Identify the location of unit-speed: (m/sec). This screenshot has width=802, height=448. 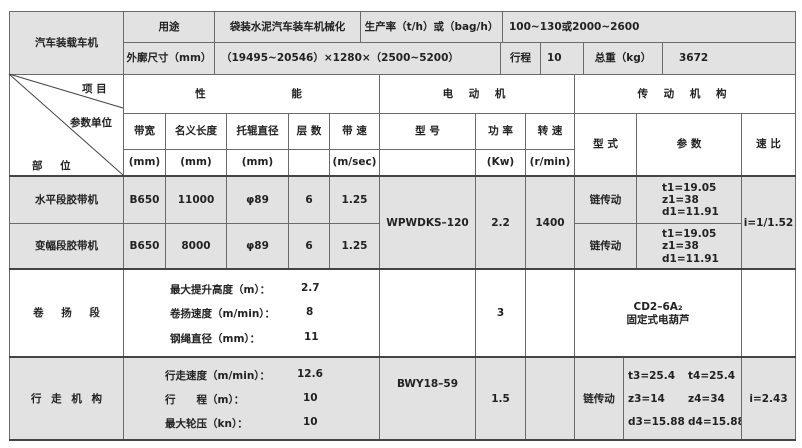
(354, 162).